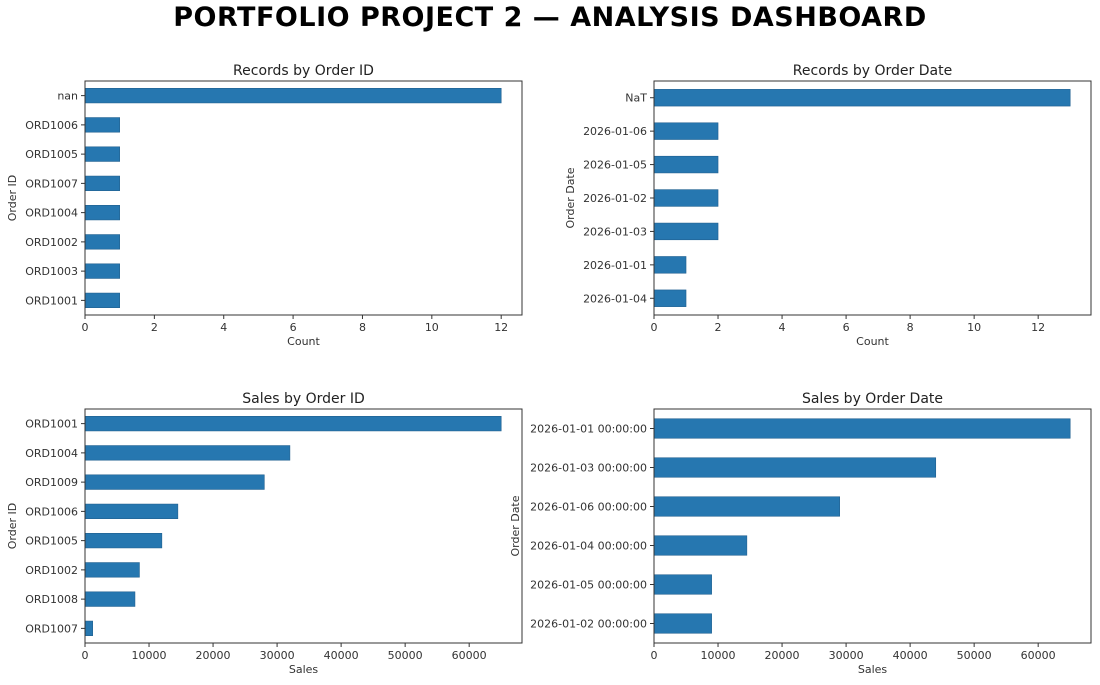  I want to click on chart-title: Sales by Order Date, so click(872, 399).